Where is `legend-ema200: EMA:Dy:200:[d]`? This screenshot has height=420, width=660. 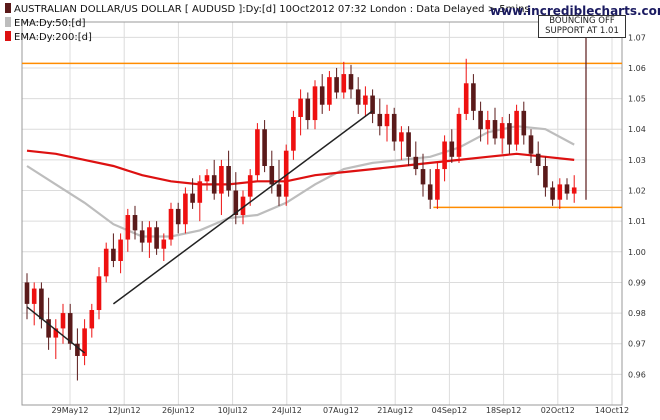
legend-ema200: EMA:Dy:200:[d] is located at coordinates (48, 37).